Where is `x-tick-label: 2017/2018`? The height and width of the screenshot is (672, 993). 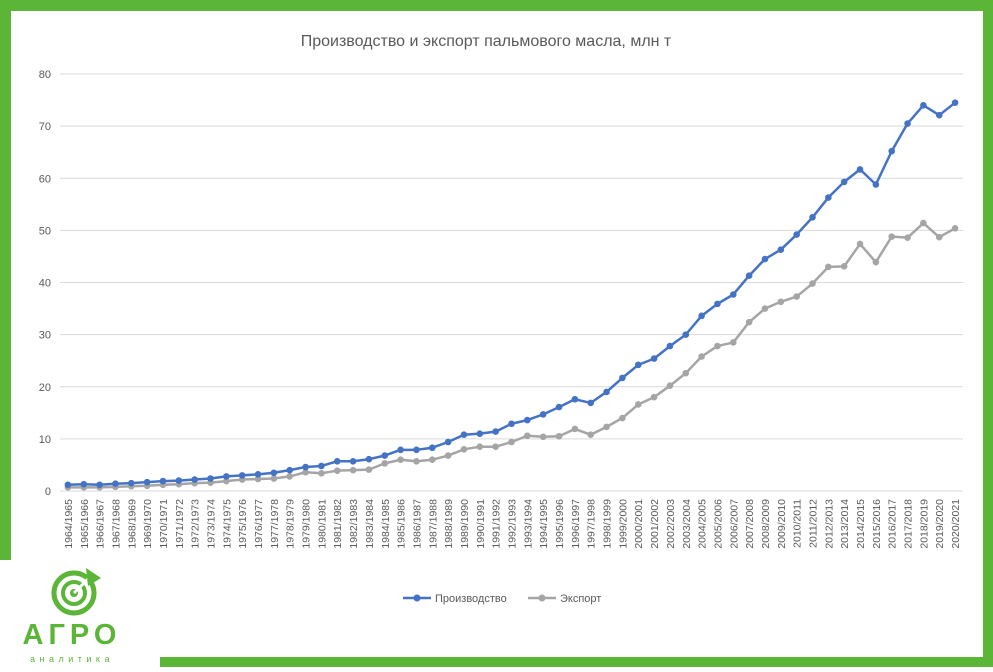
x-tick-label: 2017/2018 is located at coordinates (909, 524).